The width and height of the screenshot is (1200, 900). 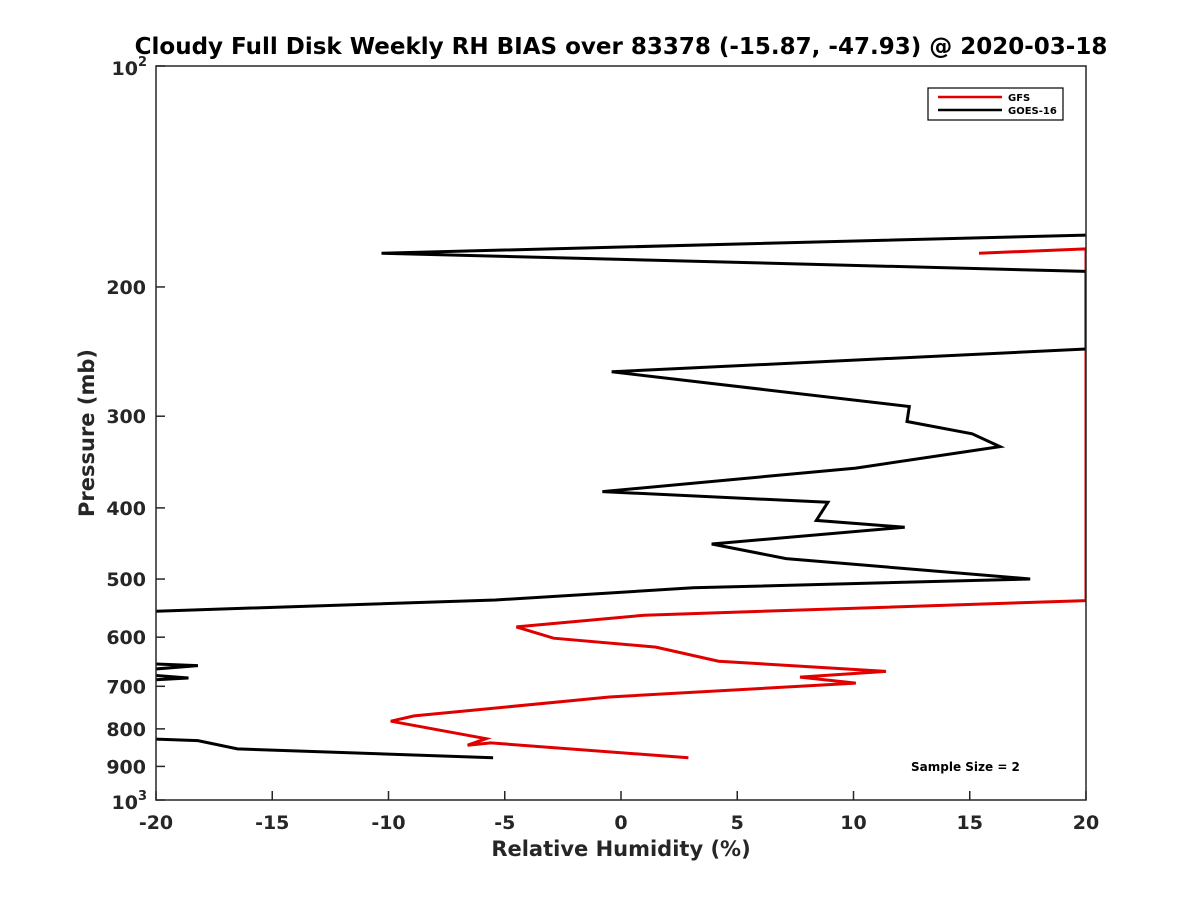 I want to click on legend-label-goes16: GOES-16, so click(x=1032, y=111).